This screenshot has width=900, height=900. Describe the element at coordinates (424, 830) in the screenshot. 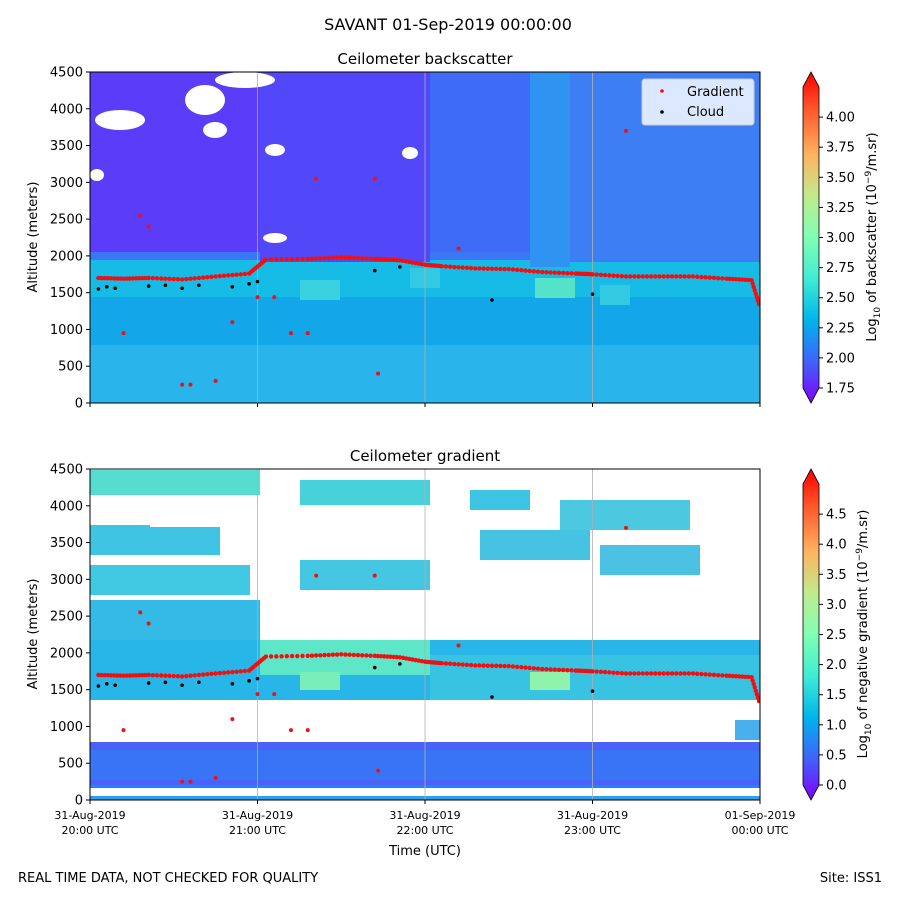

I see `gradient-x-tick-time: 22:00 UTC` at that location.